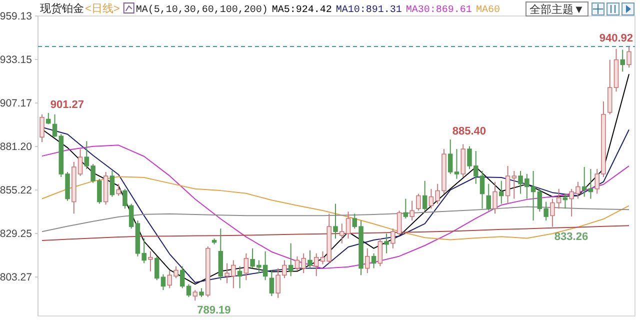 The image size is (640, 320). Describe the element at coordinates (214, 310) in the screenshot. I see `annotation: 789.19` at that location.